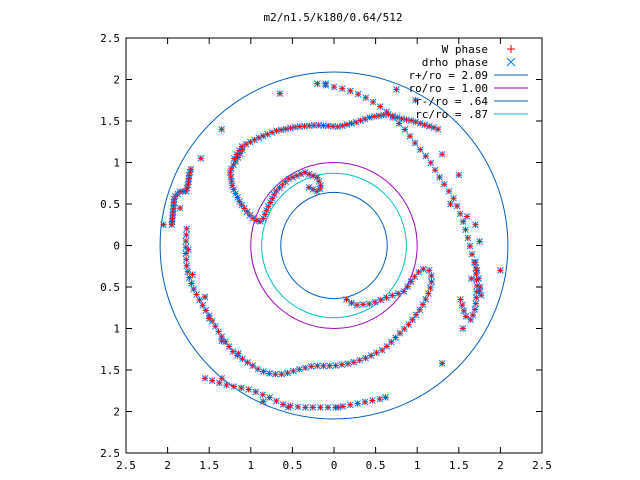  I want to click on chart-title: m2/n1.5/k180/0.64/512, so click(332, 17).